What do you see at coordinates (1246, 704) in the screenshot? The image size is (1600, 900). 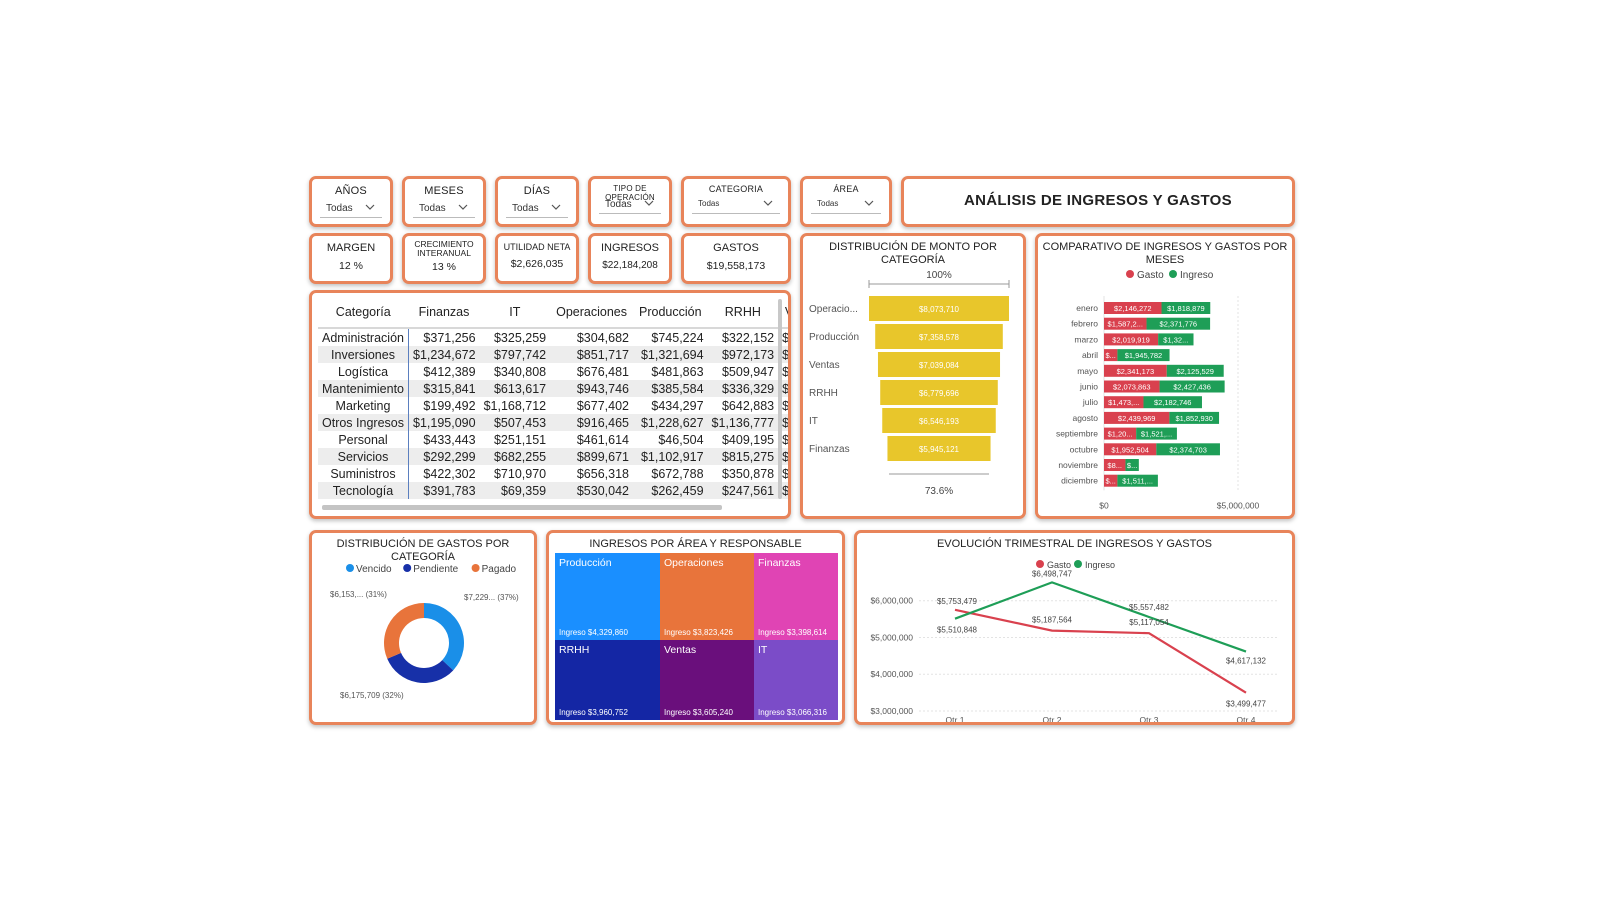 I see `data-label: $3,499,477` at bounding box center [1246, 704].